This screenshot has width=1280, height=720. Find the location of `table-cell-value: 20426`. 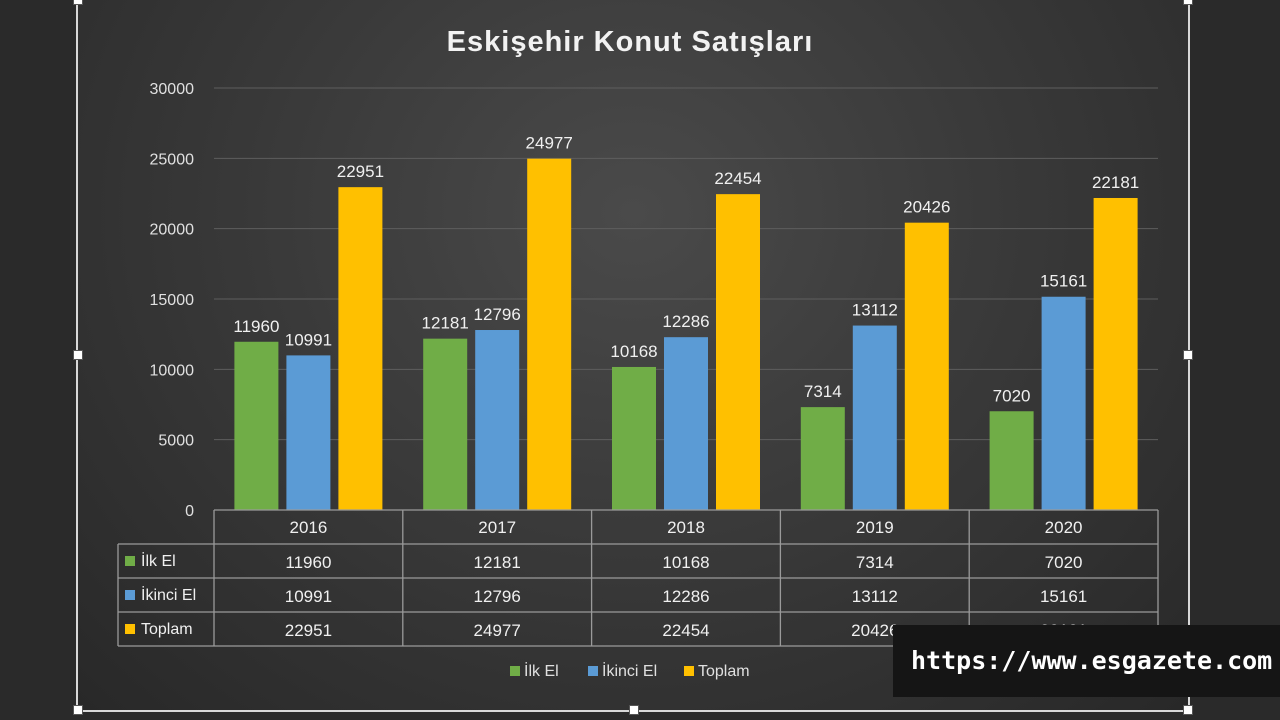

table-cell-value: 20426 is located at coordinates (874, 630).